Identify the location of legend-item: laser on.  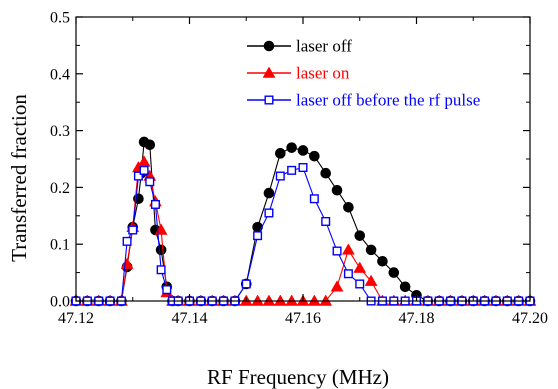
(298, 73).